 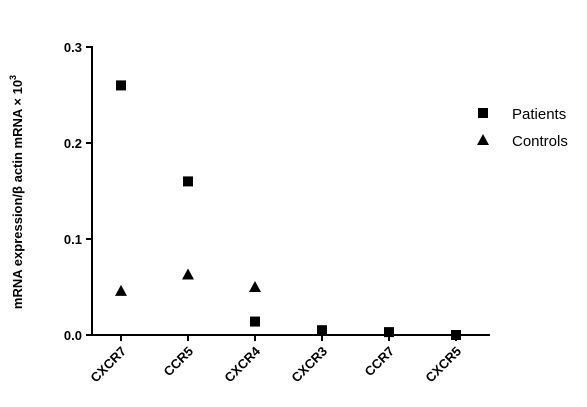 What do you see at coordinates (309, 365) in the screenshot?
I see `x-tick-label: CXCR3` at bounding box center [309, 365].